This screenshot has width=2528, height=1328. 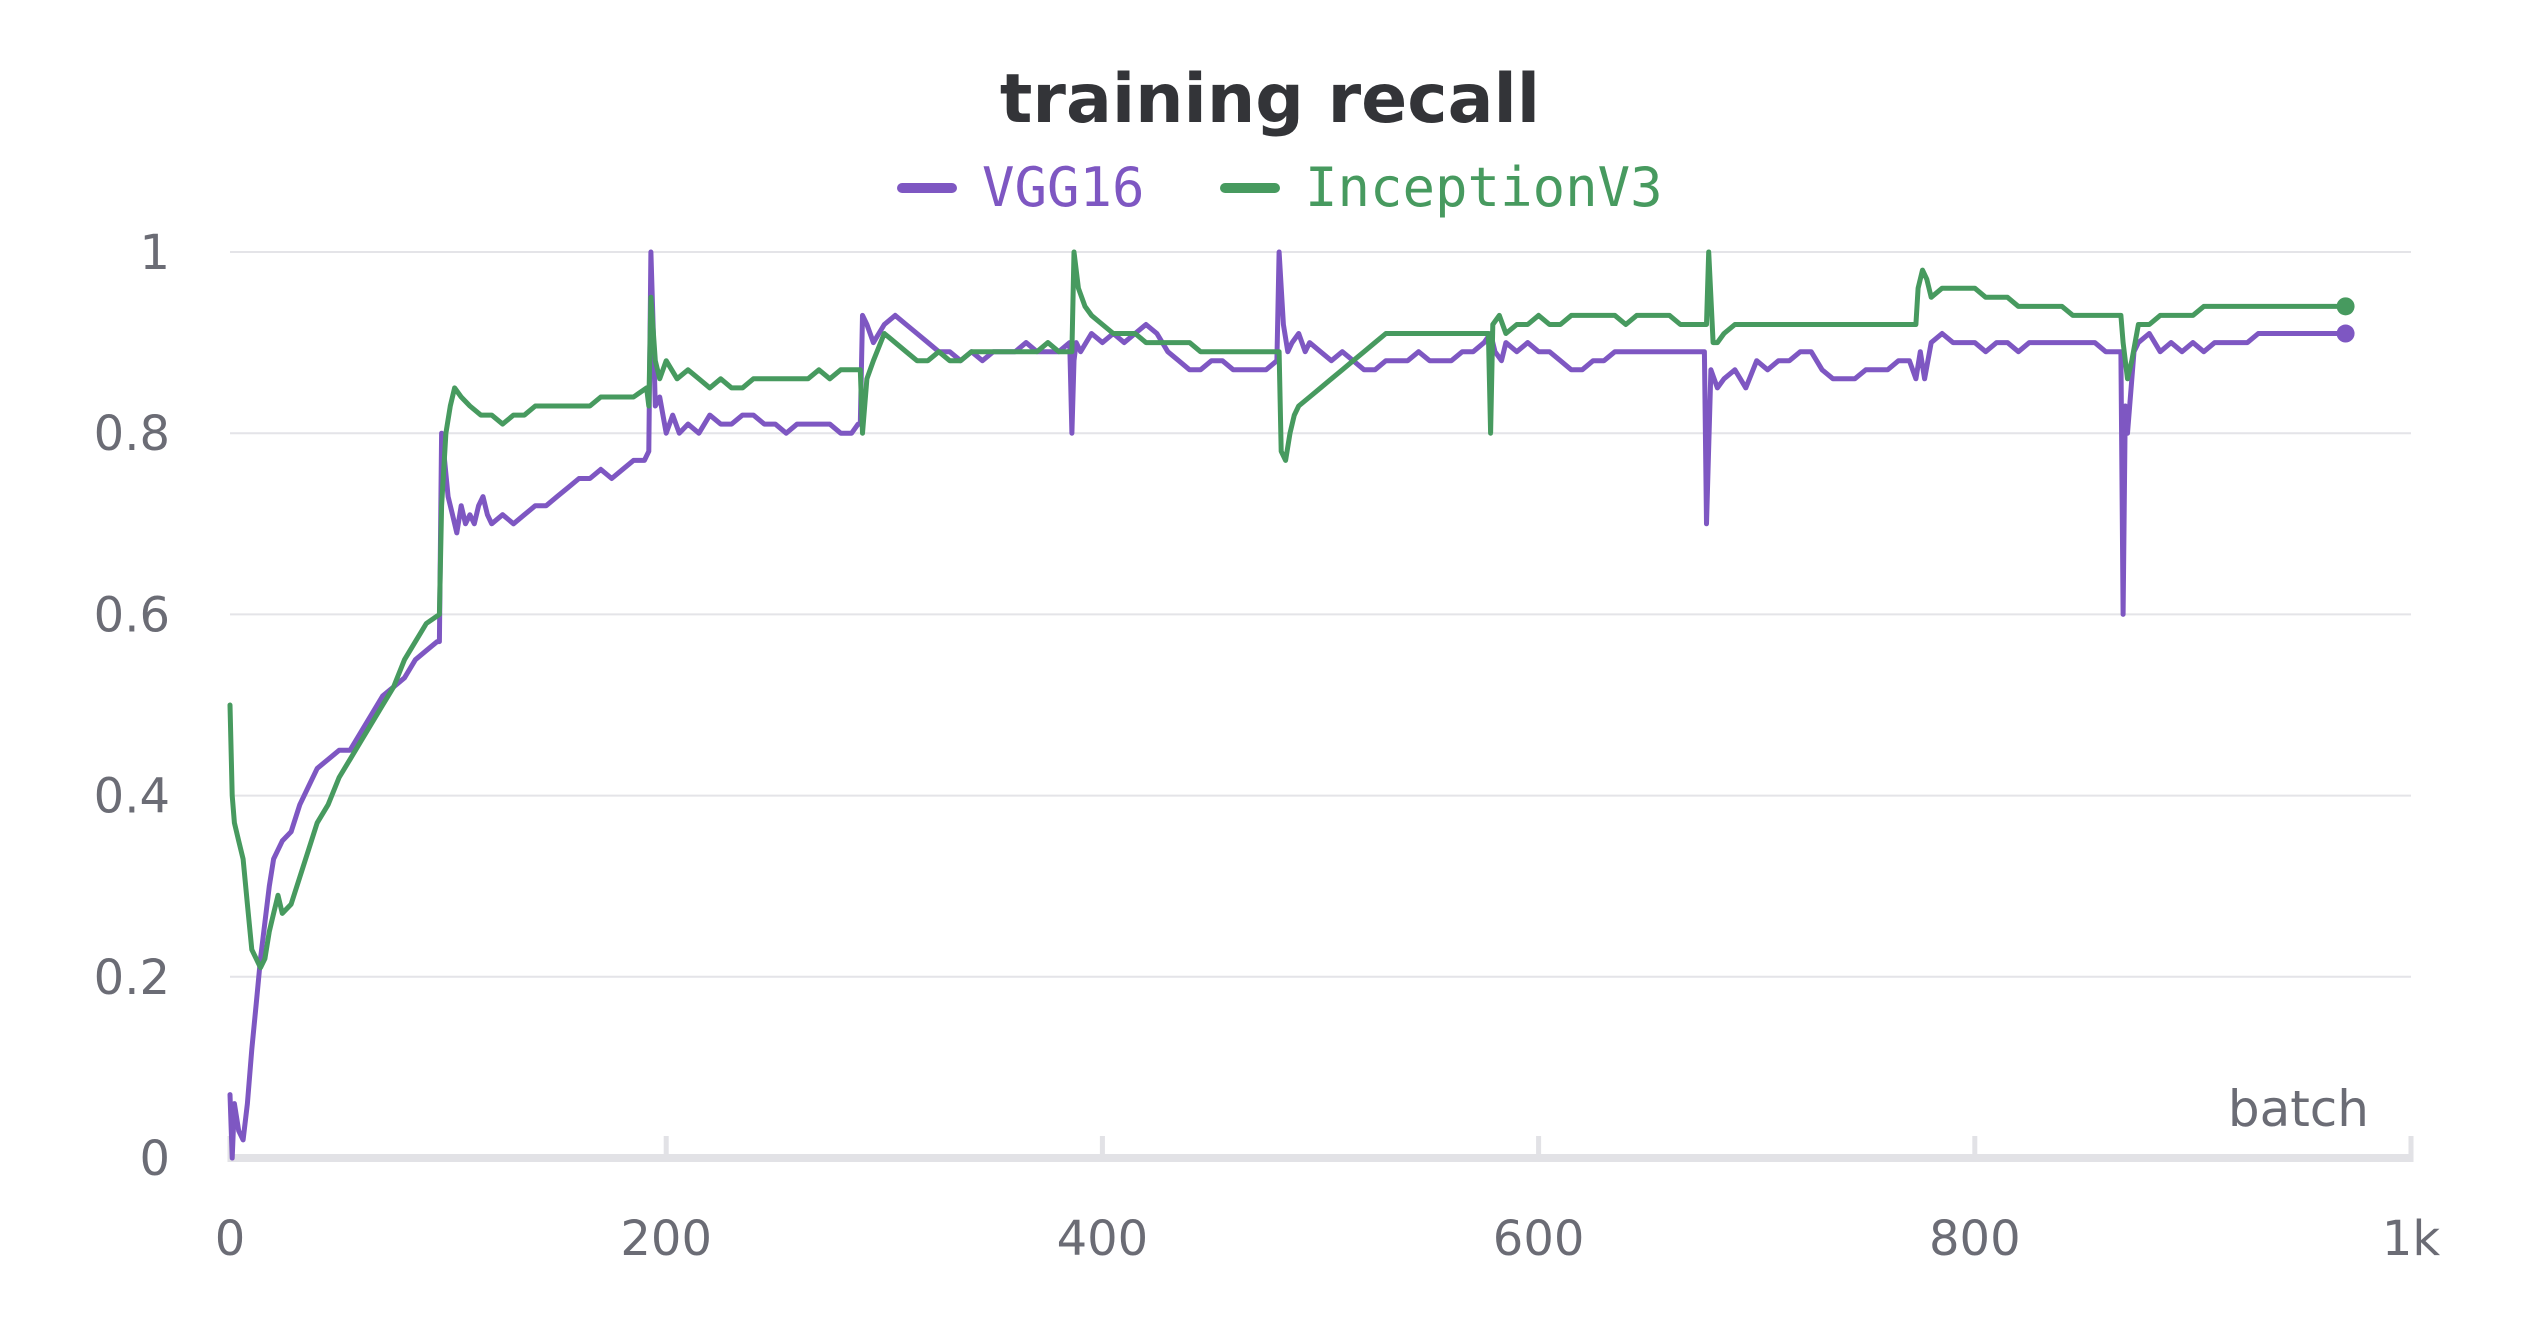 I want to click on x-tick-label: 400, so click(x=1103, y=1239).